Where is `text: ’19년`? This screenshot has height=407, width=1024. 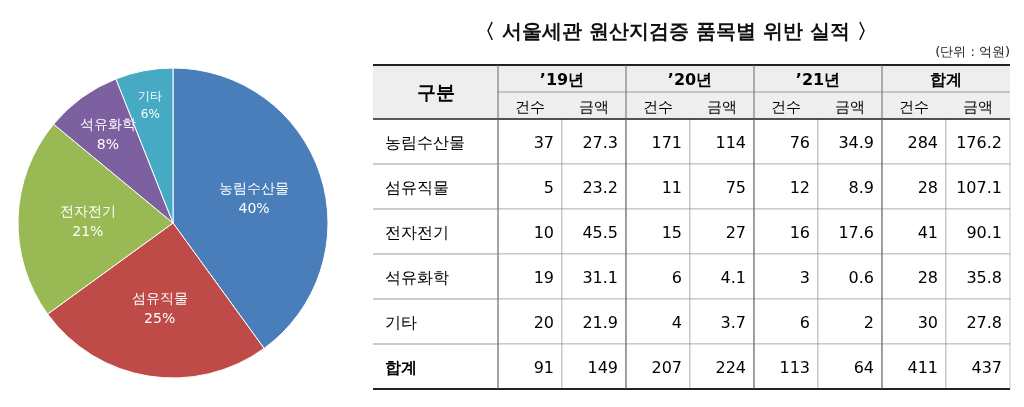
text: ’19년 is located at coordinates (562, 79).